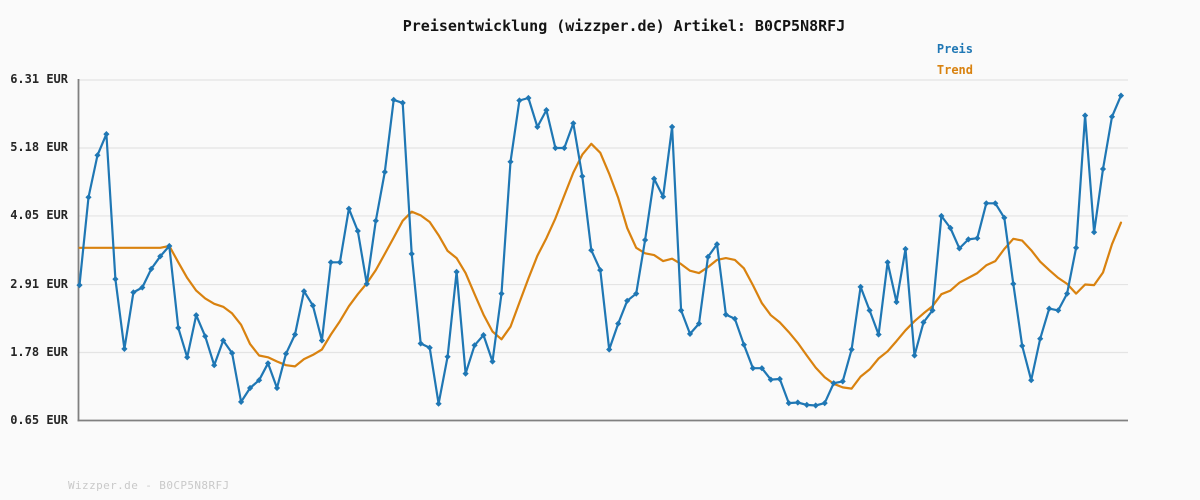 The width and height of the screenshot is (1200, 500). What do you see at coordinates (955, 60) in the screenshot?
I see `chart-legend: Preis Trend` at bounding box center [955, 60].